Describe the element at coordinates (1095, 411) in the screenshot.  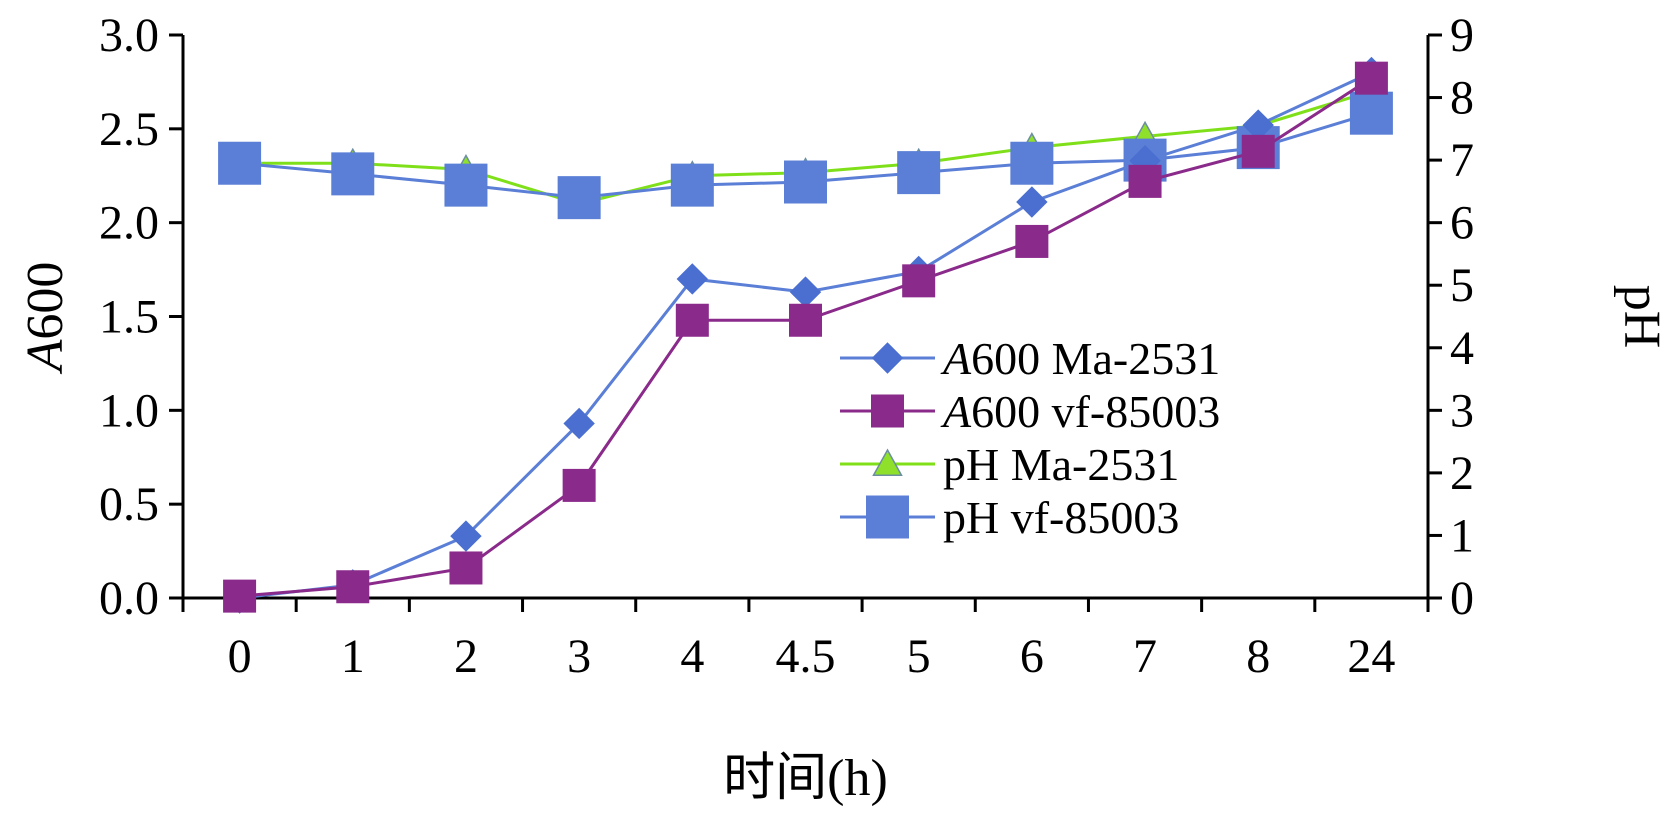
I see `legend-label-rest: 600 vf-85003` at that location.